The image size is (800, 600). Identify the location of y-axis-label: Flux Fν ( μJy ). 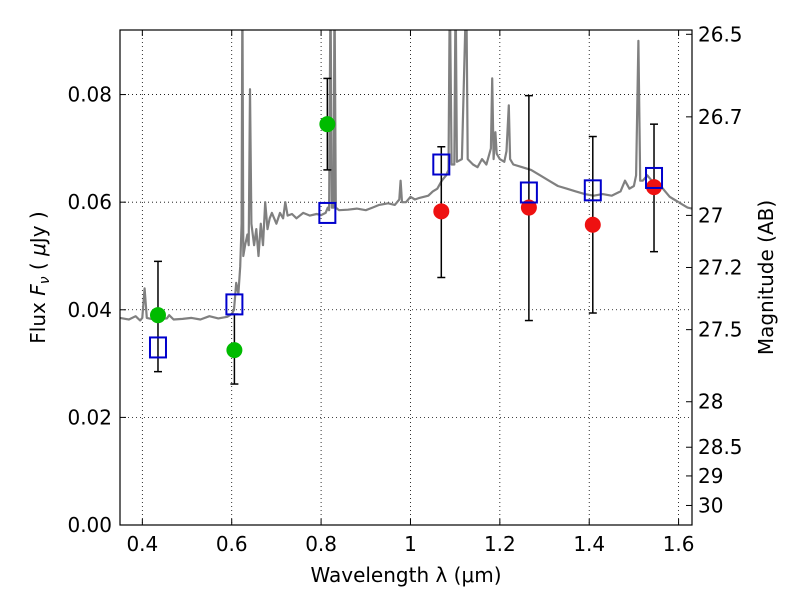
(39, 277).